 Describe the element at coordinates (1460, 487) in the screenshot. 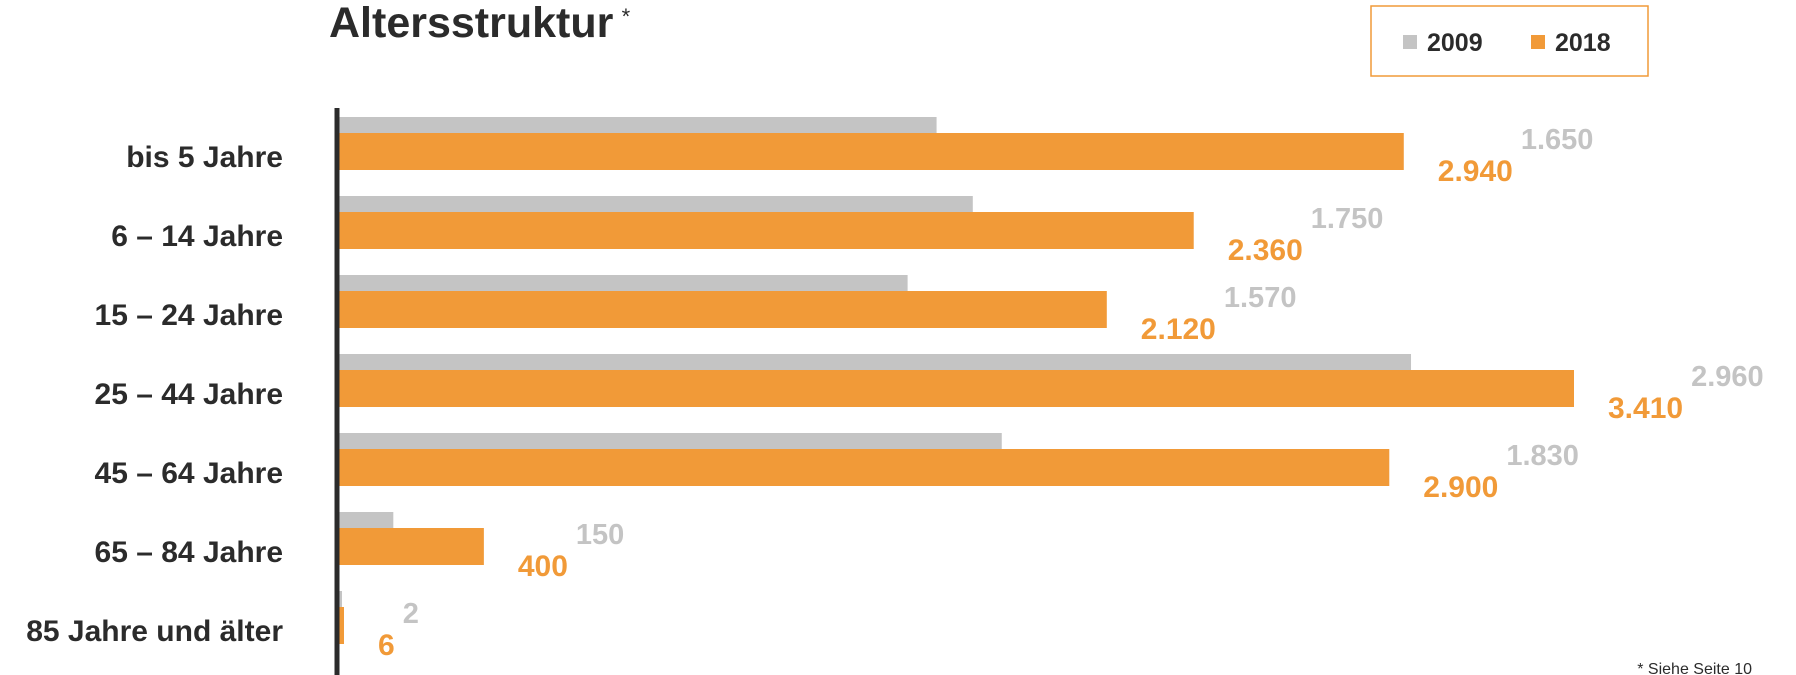

I see `value-label-2018: 2.900` at that location.